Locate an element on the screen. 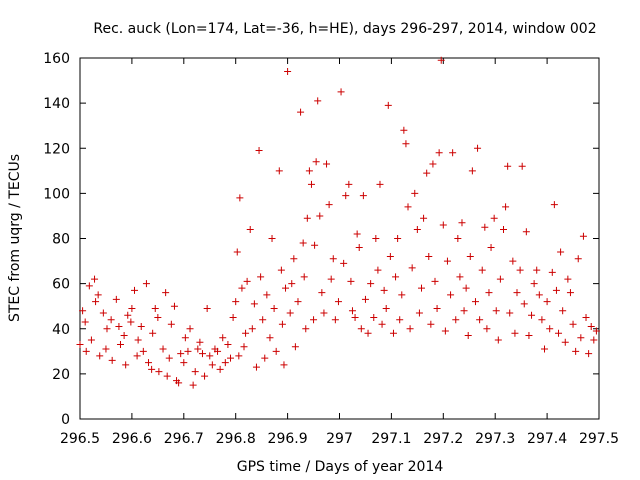 This screenshot has height=480, width=640. x-tick-label: 297.4 is located at coordinates (547, 439).